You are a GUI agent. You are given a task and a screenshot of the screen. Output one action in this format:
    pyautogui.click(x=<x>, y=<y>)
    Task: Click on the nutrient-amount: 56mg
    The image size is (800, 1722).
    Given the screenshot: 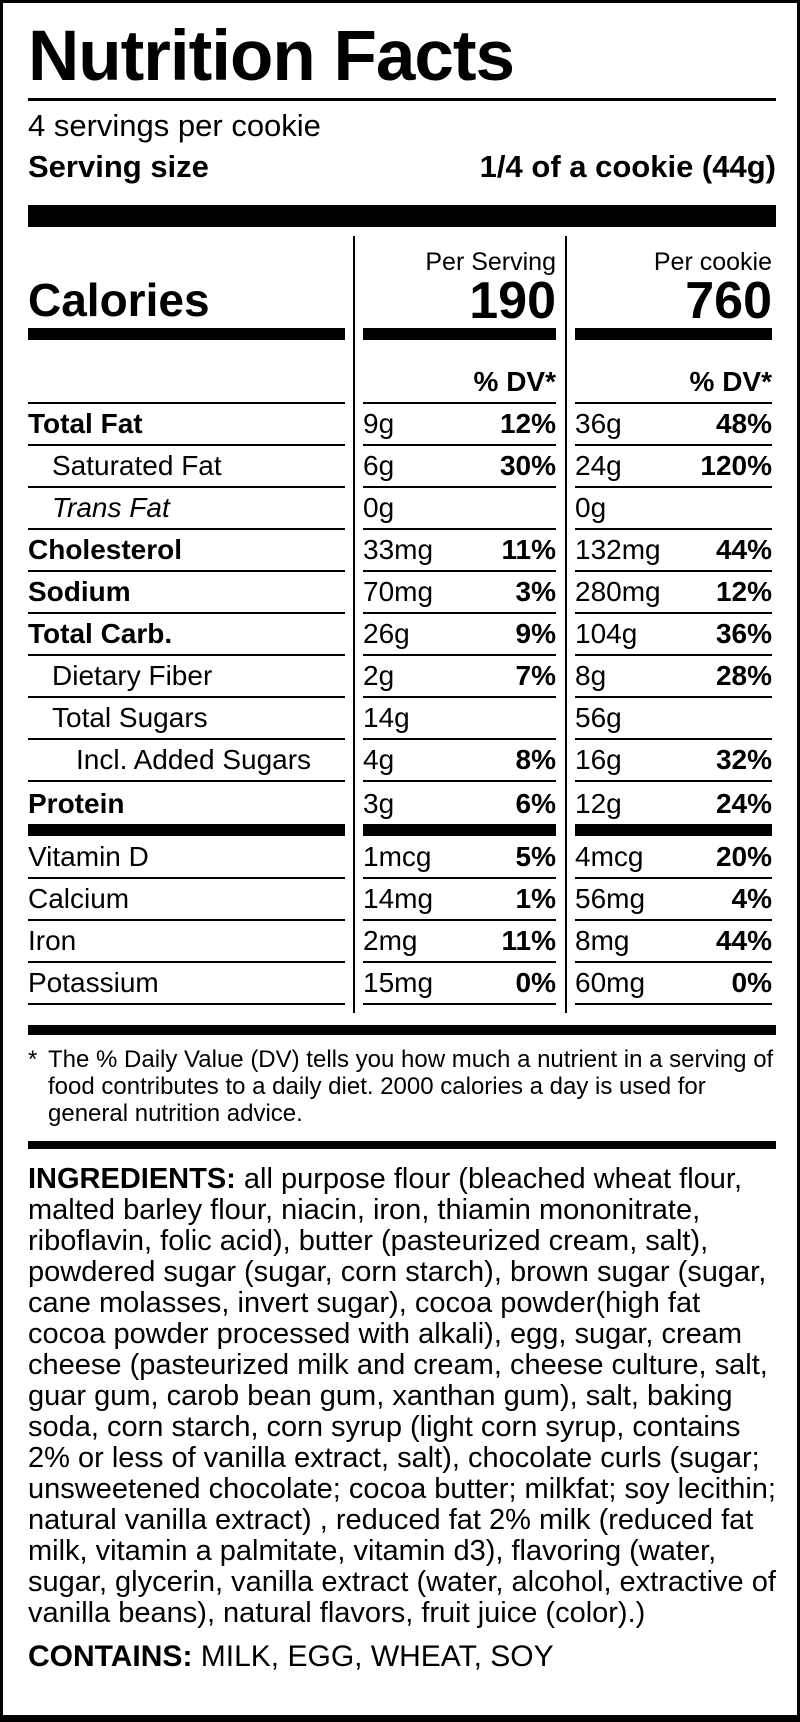 What is the action you would take?
    pyautogui.click(x=610, y=898)
    